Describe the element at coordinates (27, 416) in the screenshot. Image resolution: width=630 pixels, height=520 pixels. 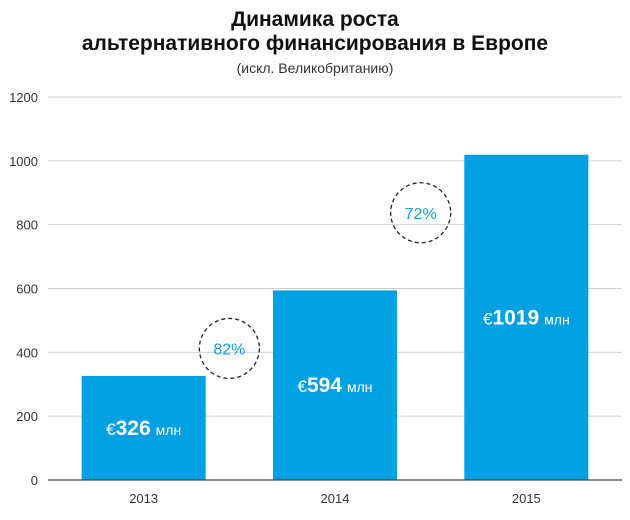
I see `y-tick-label: 200` at that location.